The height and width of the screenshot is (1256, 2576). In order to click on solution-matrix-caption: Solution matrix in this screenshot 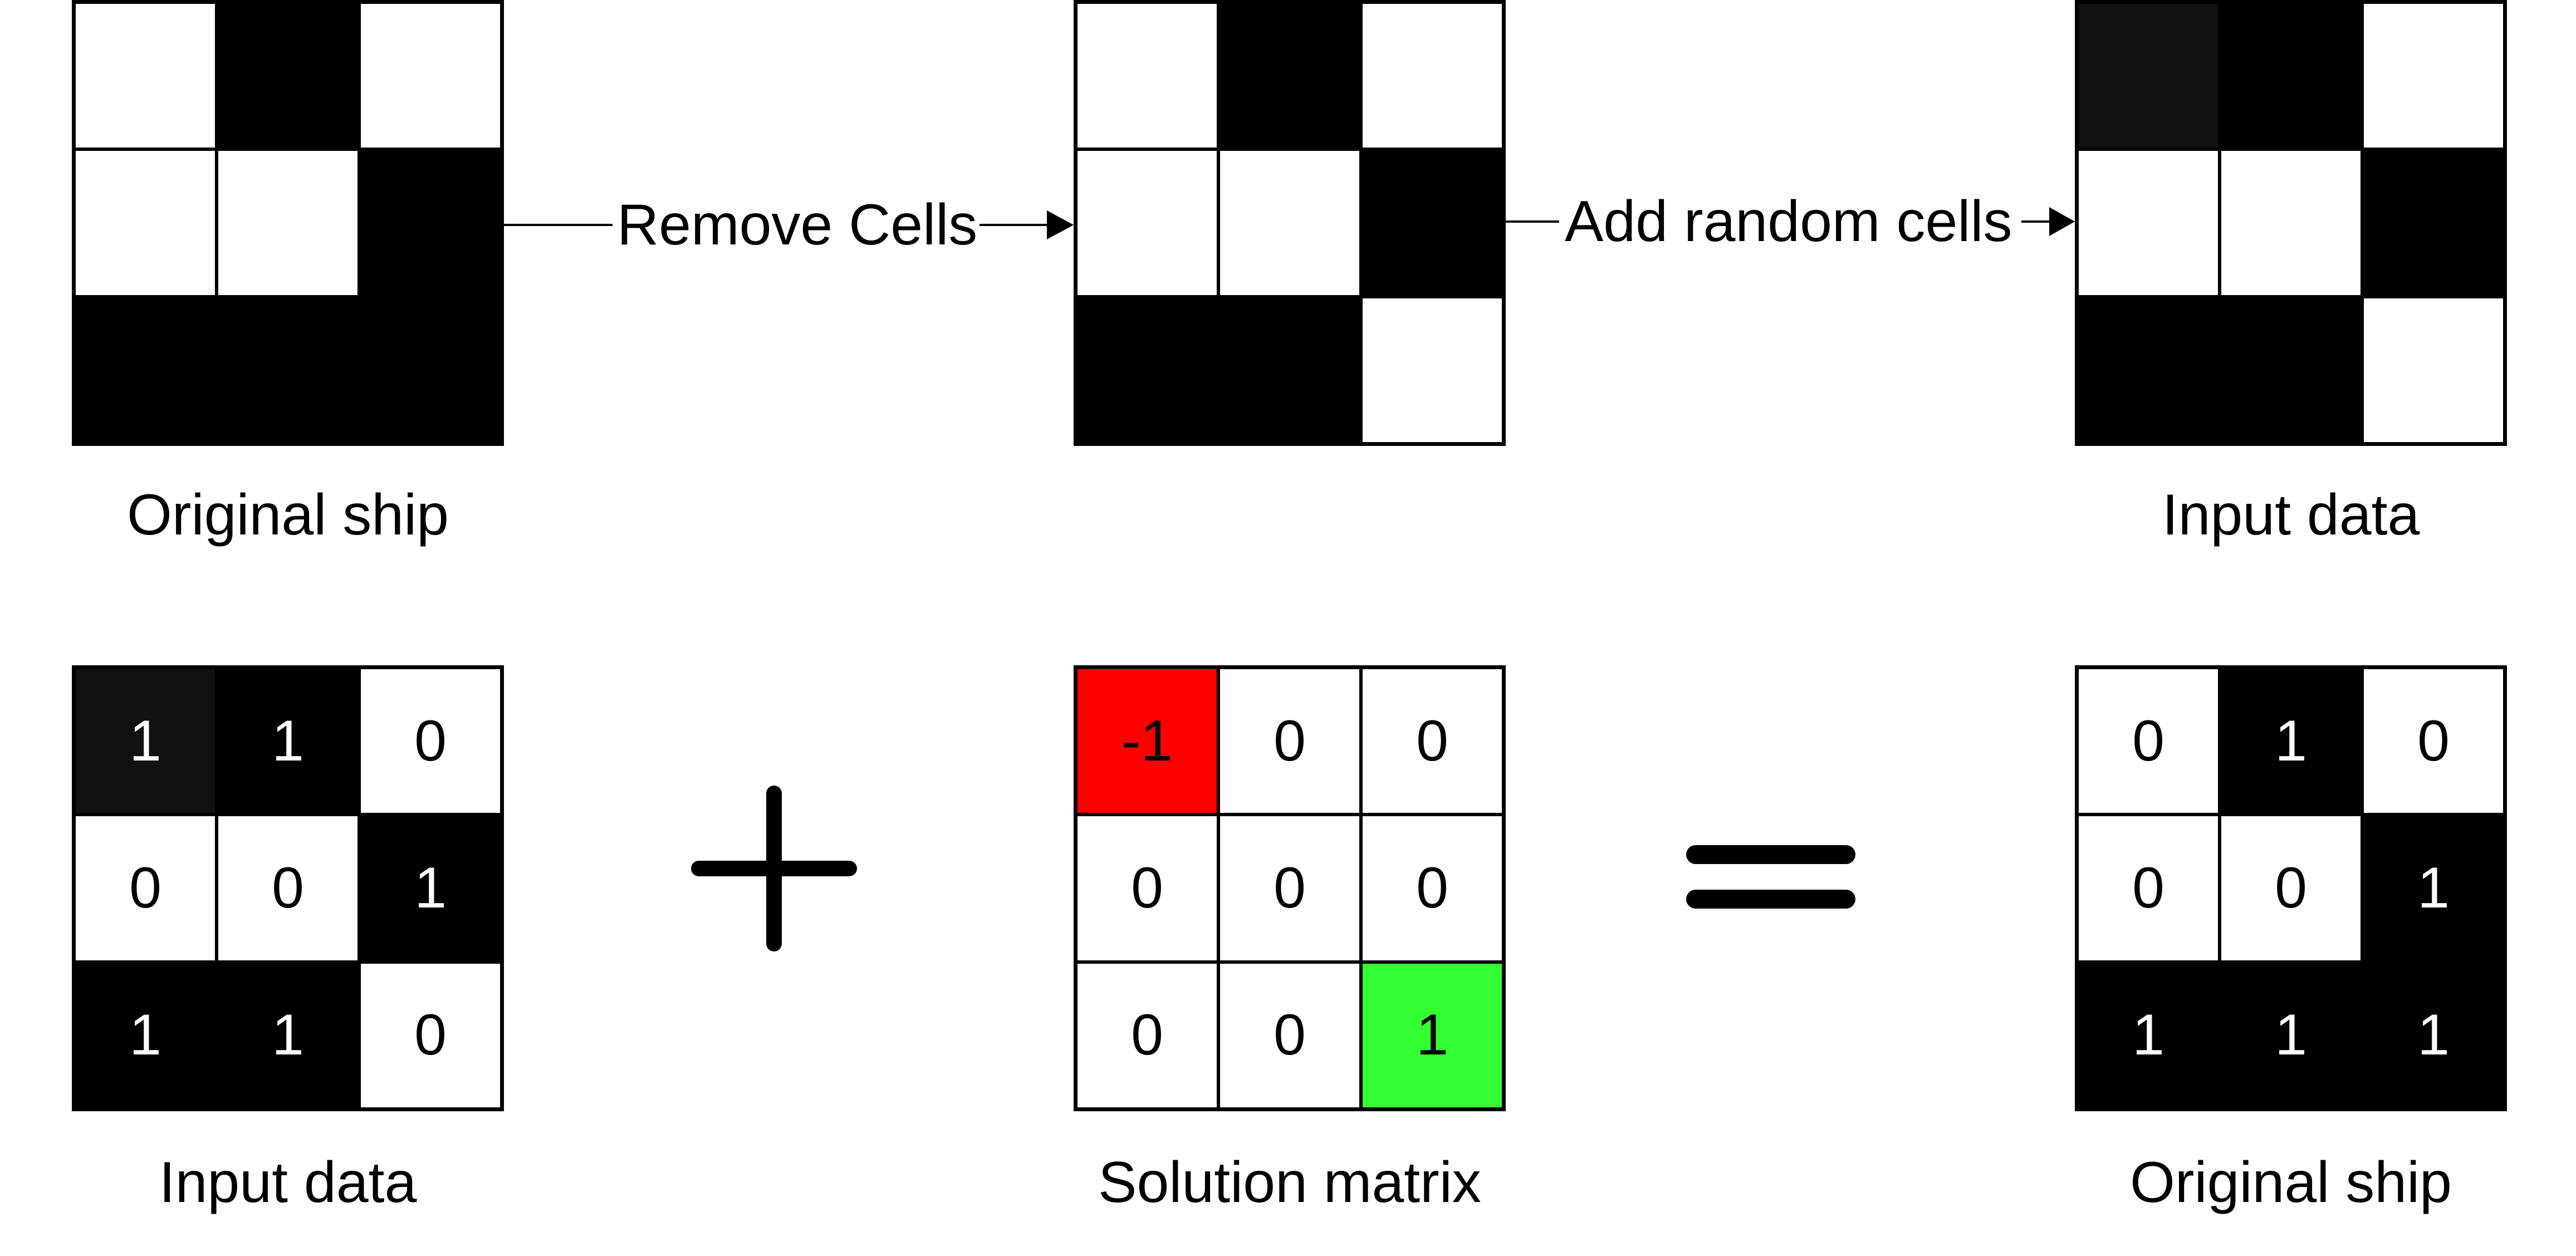, I will do `click(1289, 1182)`.